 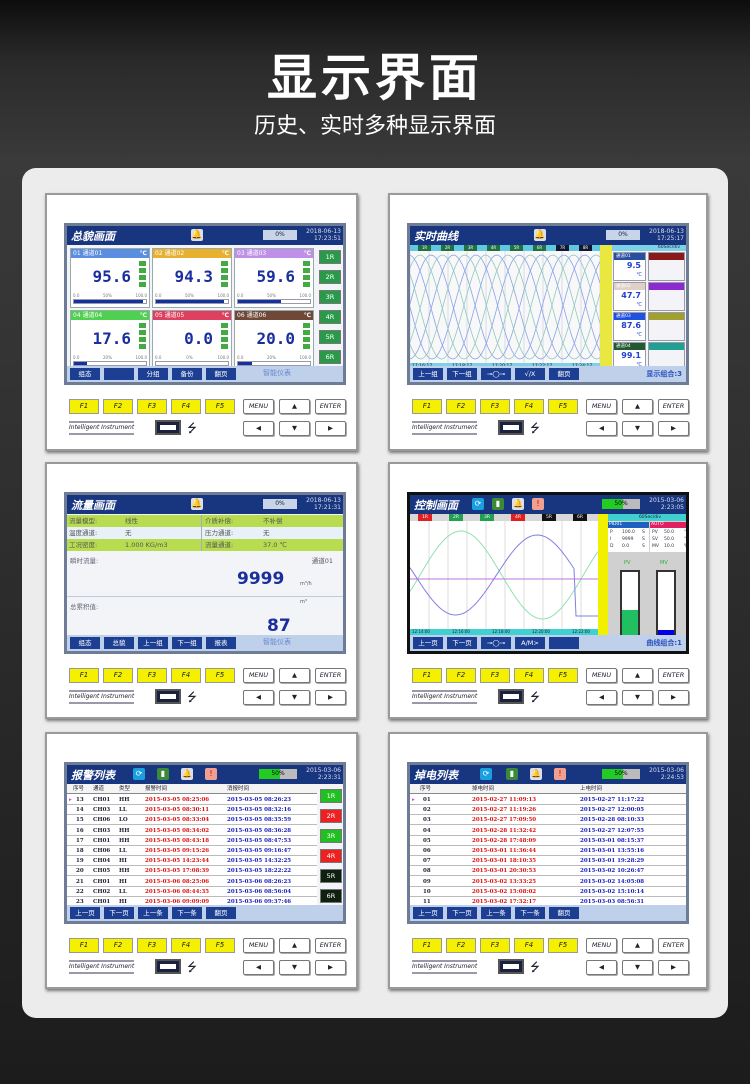 I want to click on column-header: 序号, so click(x=79, y=789).